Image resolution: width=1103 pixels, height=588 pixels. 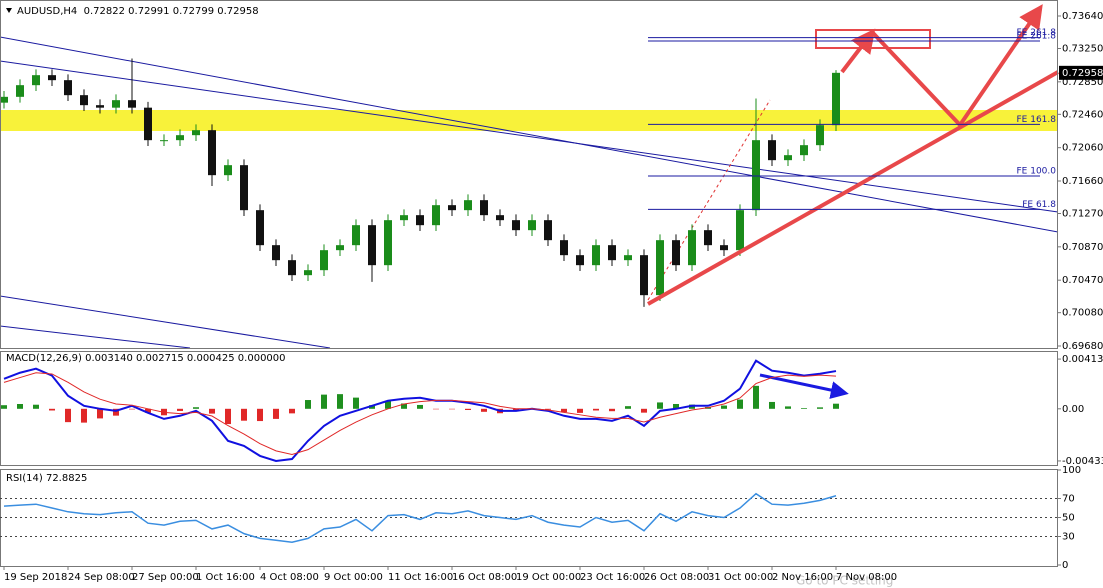 What do you see at coordinates (802, 577) in the screenshot?
I see `x-tick-label: 2 Nov 16:00` at bounding box center [802, 577].